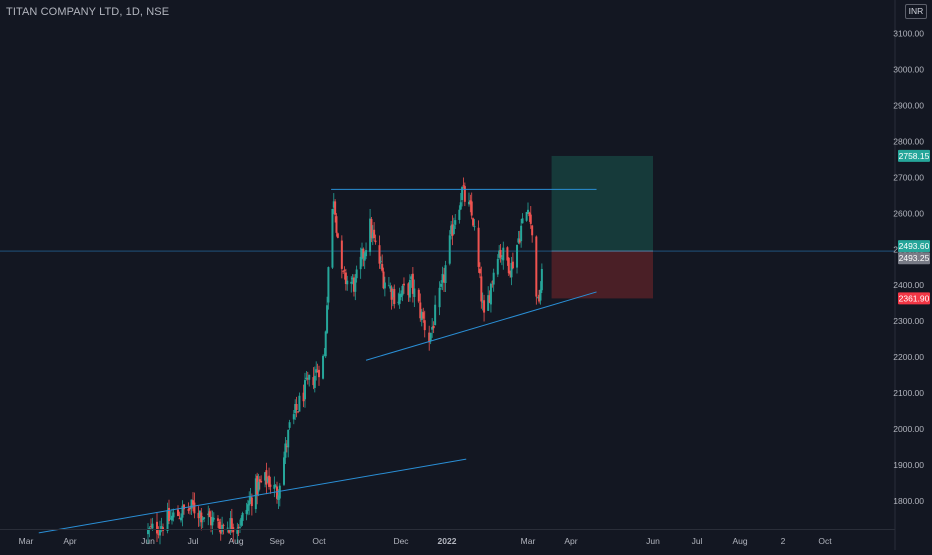 This screenshot has width=932, height=555. What do you see at coordinates (914, 258) in the screenshot?
I see `last-price-label: 2493.25` at bounding box center [914, 258].